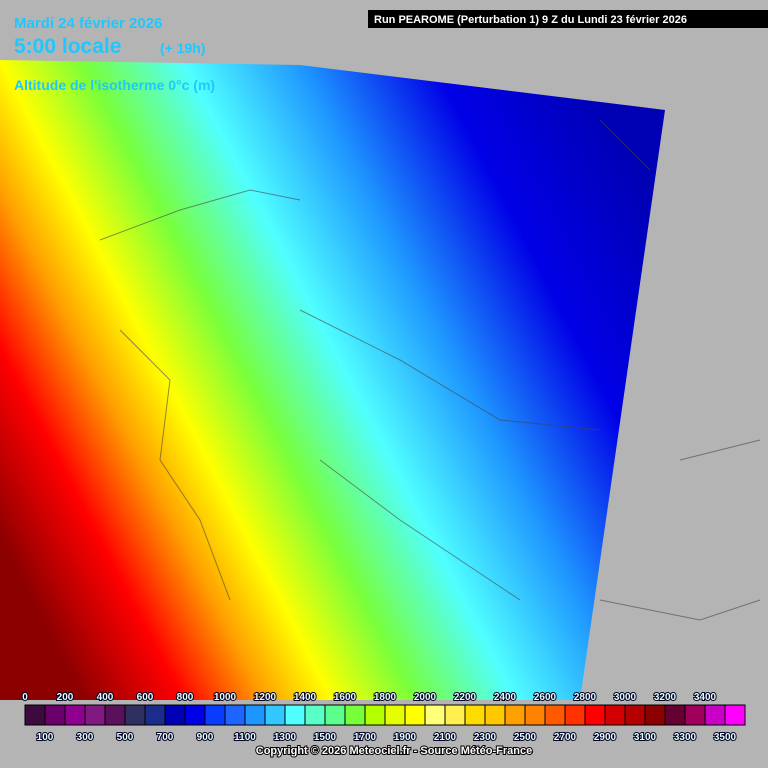 This screenshot has height=773, width=768. What do you see at coordinates (505, 697) in the screenshot?
I see `legend-label: 2400` at bounding box center [505, 697].